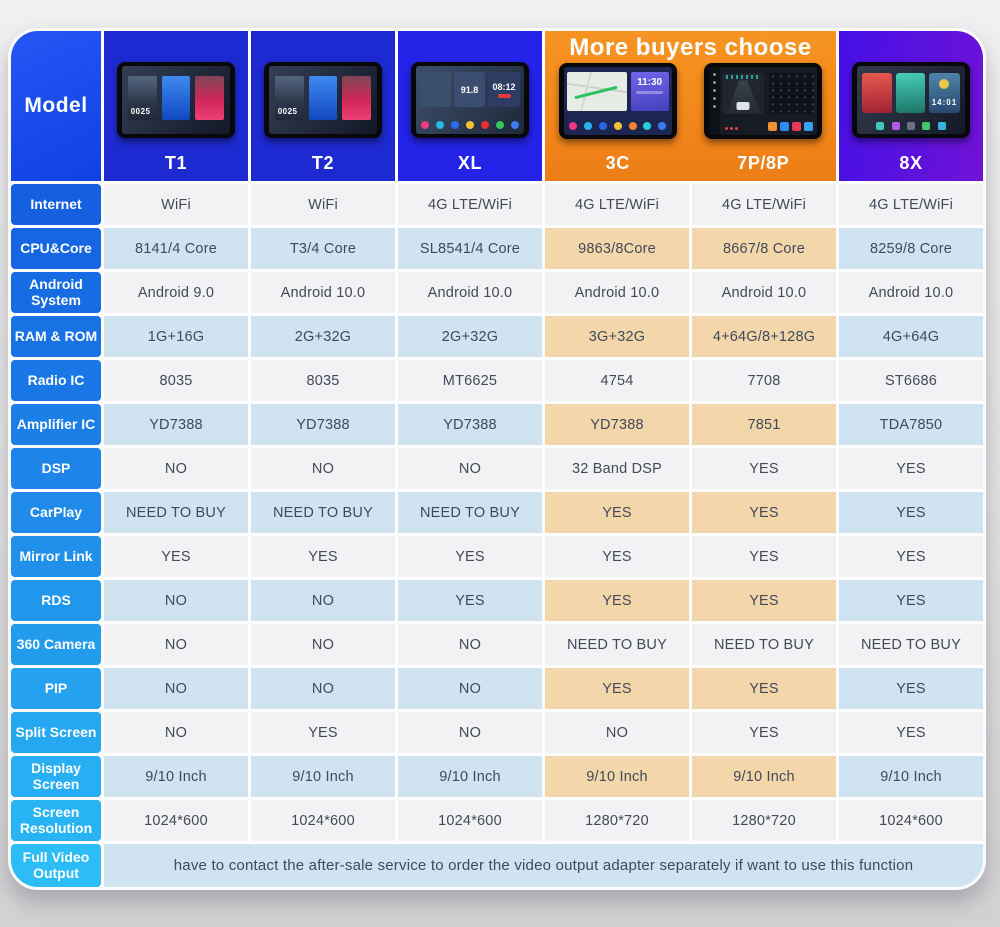 The width and height of the screenshot is (1000, 927). What do you see at coordinates (56, 556) in the screenshot?
I see `row-label: Mirror Link` at bounding box center [56, 556].